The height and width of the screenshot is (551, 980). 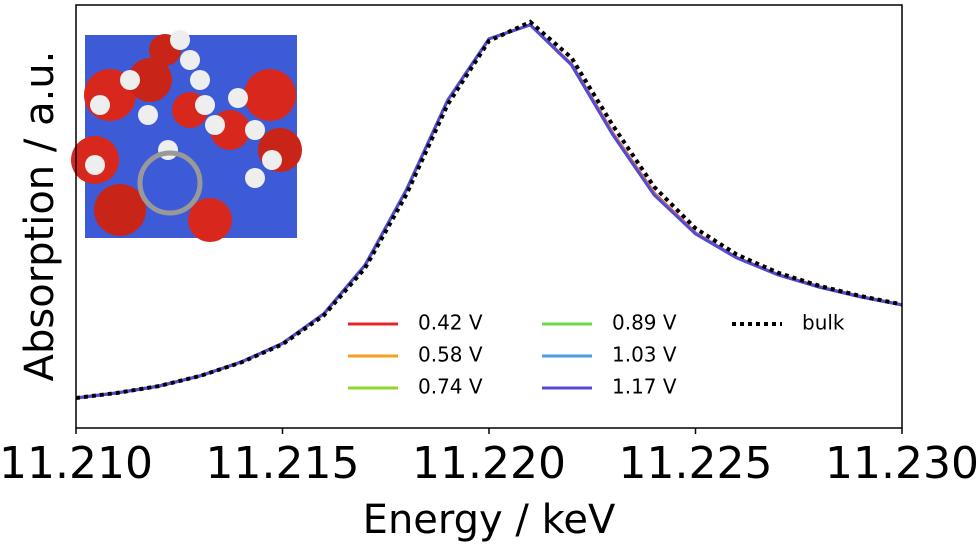 I want to click on legend-label: 0.74 V, so click(x=450, y=387).